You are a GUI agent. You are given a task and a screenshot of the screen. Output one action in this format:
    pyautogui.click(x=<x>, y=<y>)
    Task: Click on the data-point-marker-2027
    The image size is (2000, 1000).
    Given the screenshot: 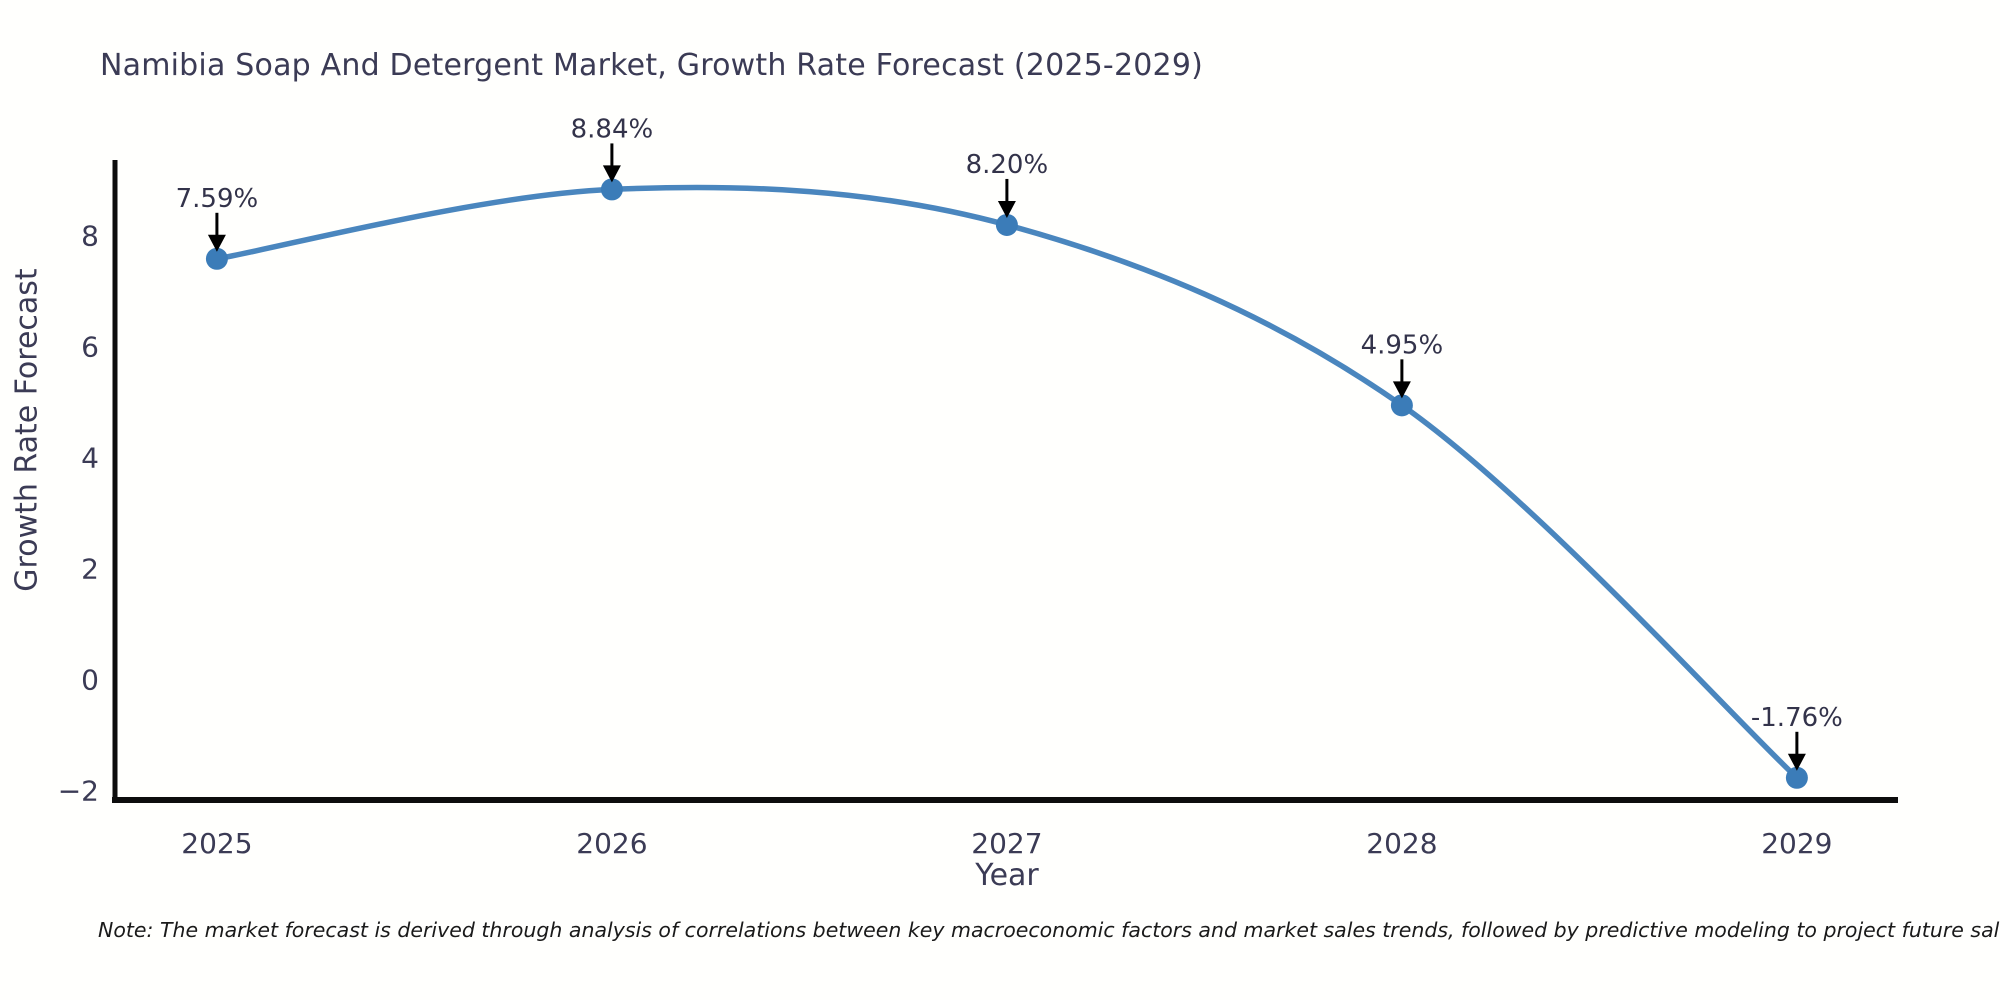 What is the action you would take?
    pyautogui.click(x=1006, y=224)
    